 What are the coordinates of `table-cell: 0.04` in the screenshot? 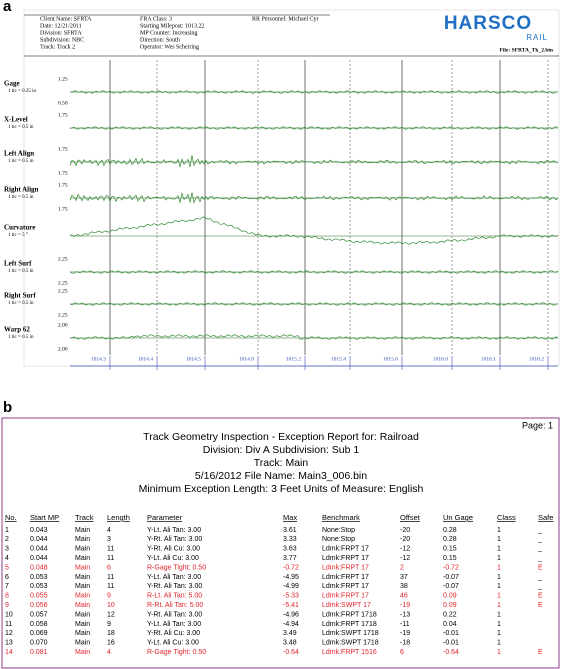 It's located at (450, 624).